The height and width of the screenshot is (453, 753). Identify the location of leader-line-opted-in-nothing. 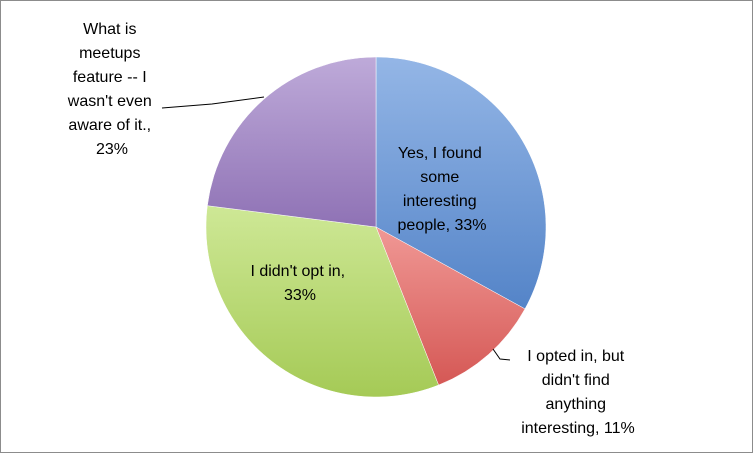
(501, 354).